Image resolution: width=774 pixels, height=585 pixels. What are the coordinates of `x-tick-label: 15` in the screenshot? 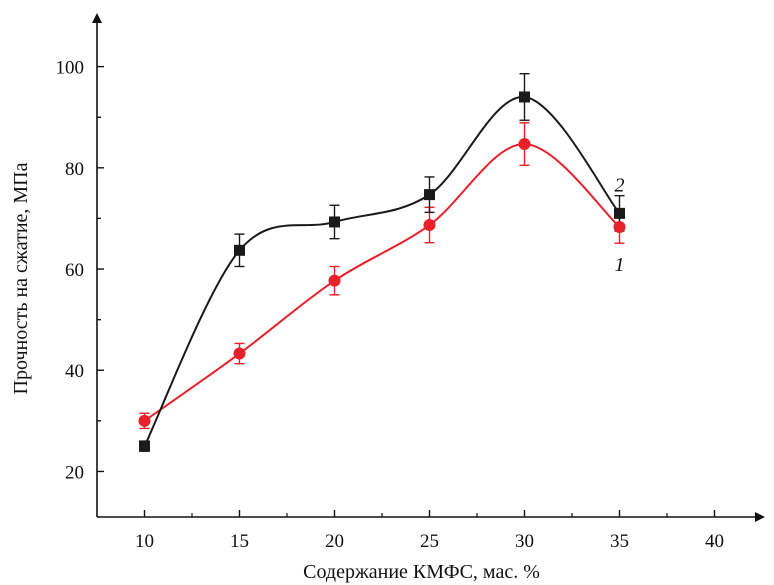 It's located at (239, 541).